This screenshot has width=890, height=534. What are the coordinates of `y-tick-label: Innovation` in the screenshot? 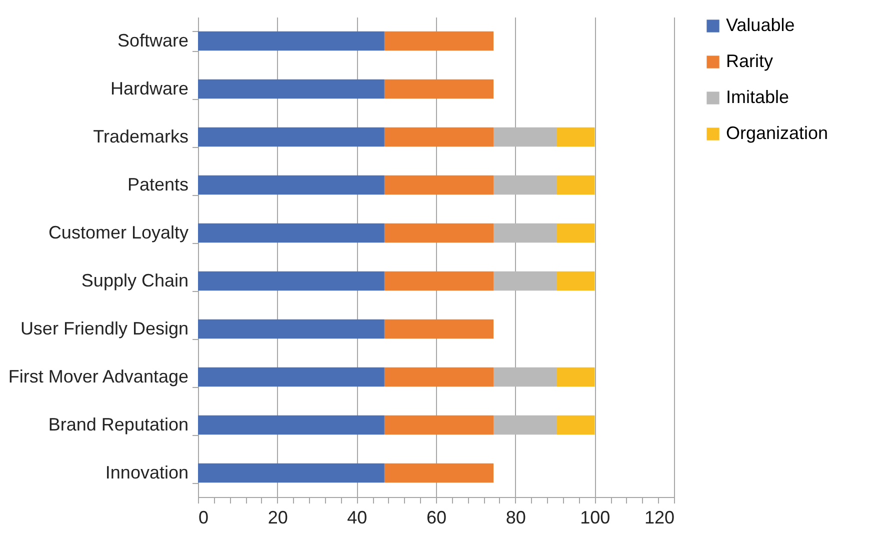 It's located at (146, 472).